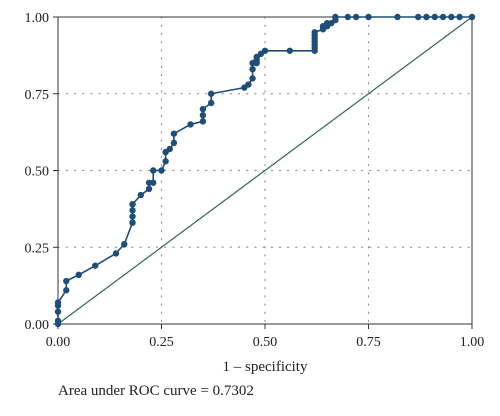 This screenshot has width=500, height=416. I want to click on auc-annotation: Area under ROC curve = 0.7302, so click(156, 391).